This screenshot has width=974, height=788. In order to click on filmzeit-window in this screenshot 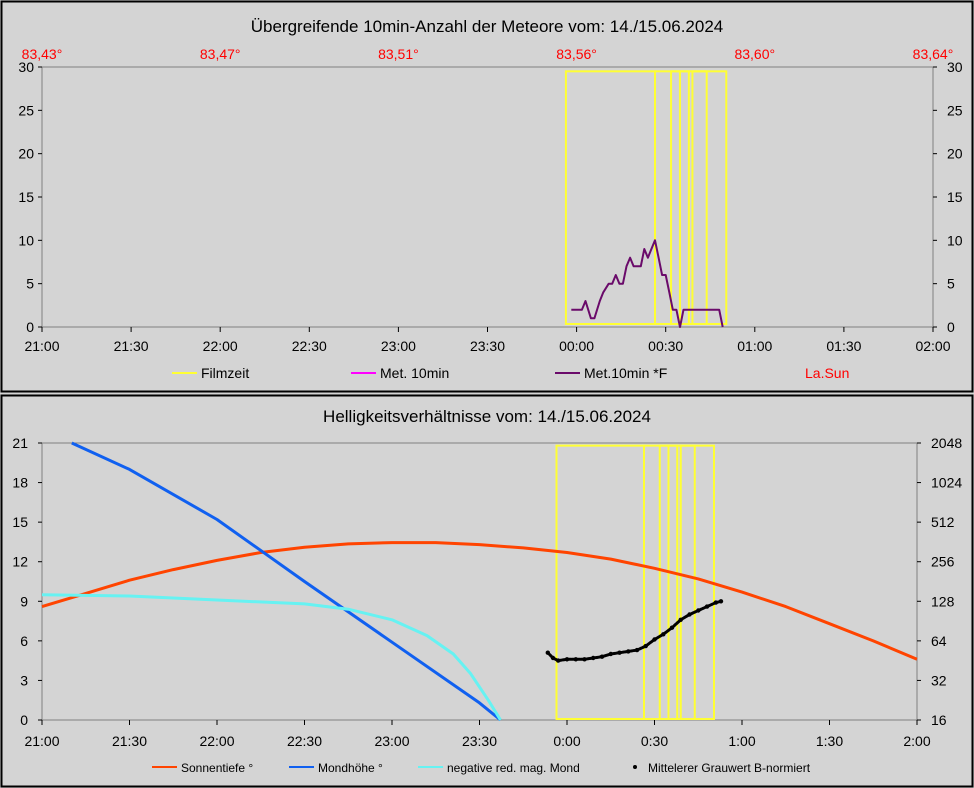, I will do `click(709, 198)`.